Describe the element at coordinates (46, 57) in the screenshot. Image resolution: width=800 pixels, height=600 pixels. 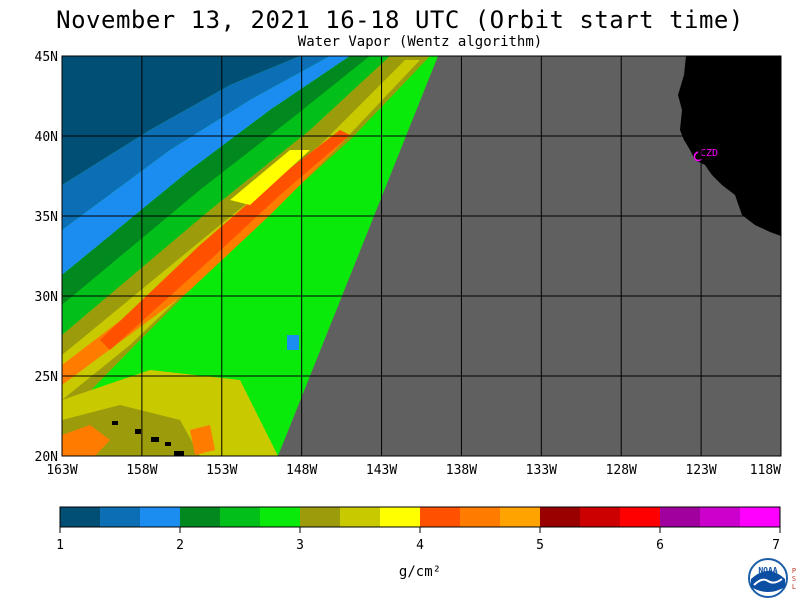
I see `latitude-label: 45N` at that location.